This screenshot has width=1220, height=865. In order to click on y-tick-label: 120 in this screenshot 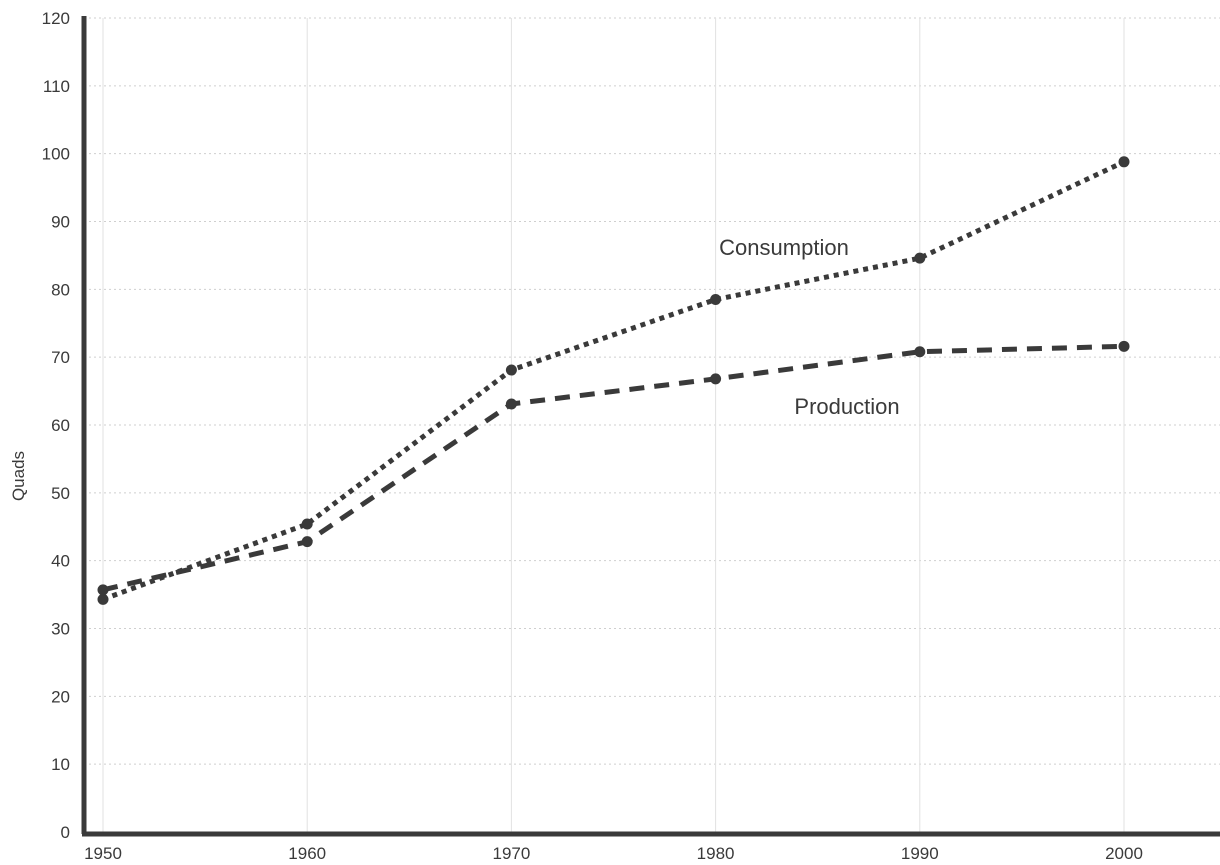, I will do `click(56, 18)`.